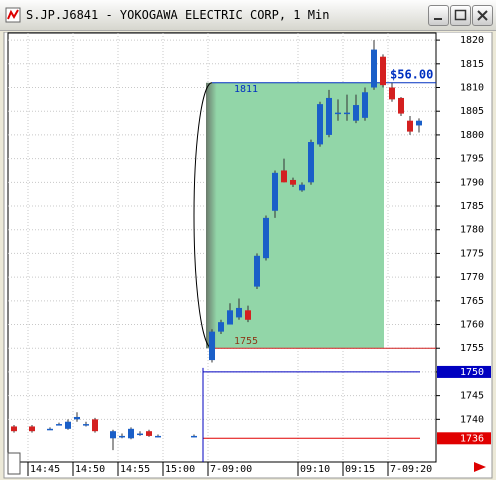 The height and width of the screenshot is (480, 496). I want to click on y-tick-label: 1775, so click(472, 253).